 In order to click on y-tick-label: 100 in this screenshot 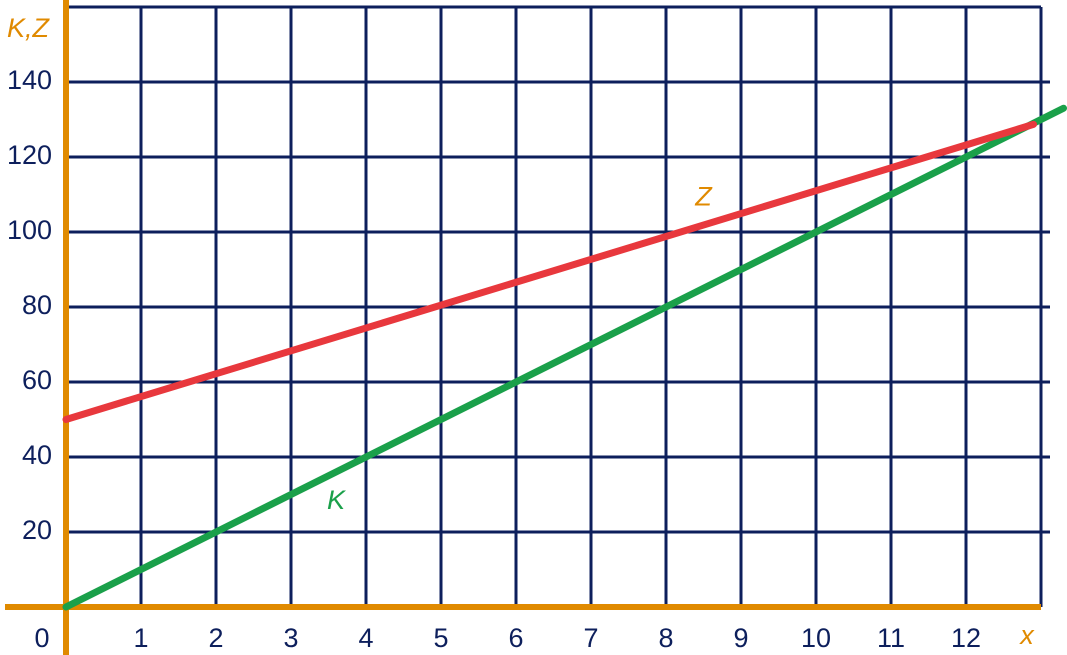, I will do `click(29, 230)`.